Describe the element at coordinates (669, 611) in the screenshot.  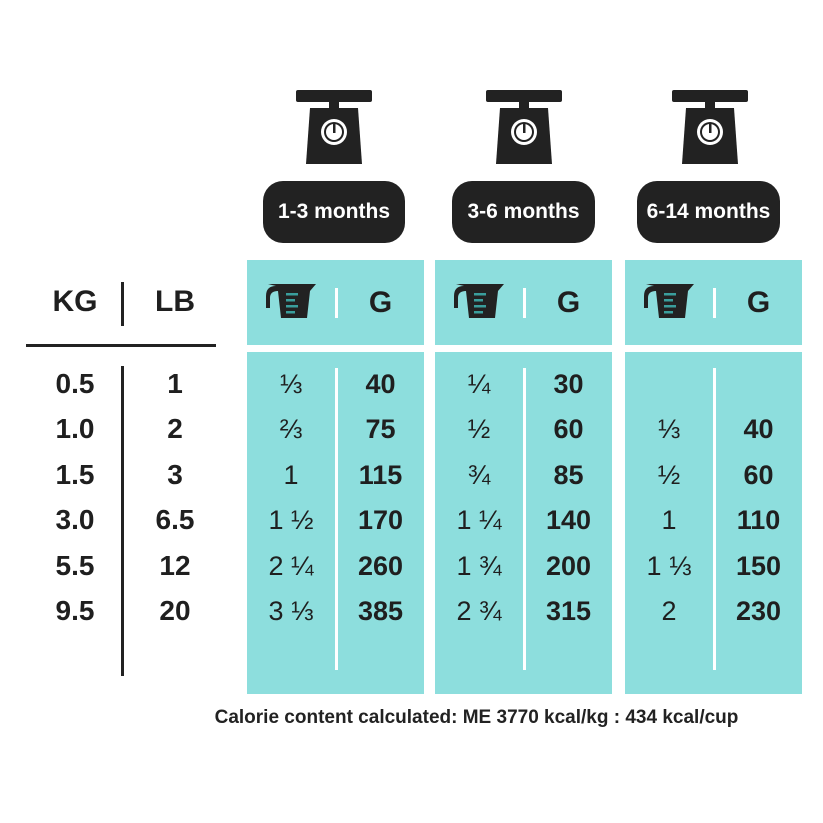
I see `cups-value: 2` at that location.